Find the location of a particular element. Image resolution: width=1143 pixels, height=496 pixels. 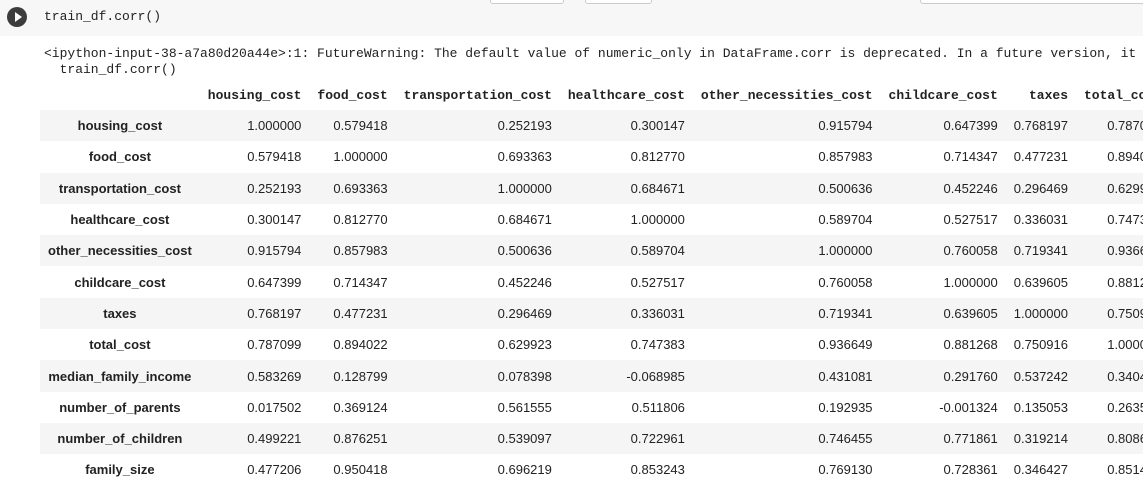

cell: 0.583269 is located at coordinates (274, 376).